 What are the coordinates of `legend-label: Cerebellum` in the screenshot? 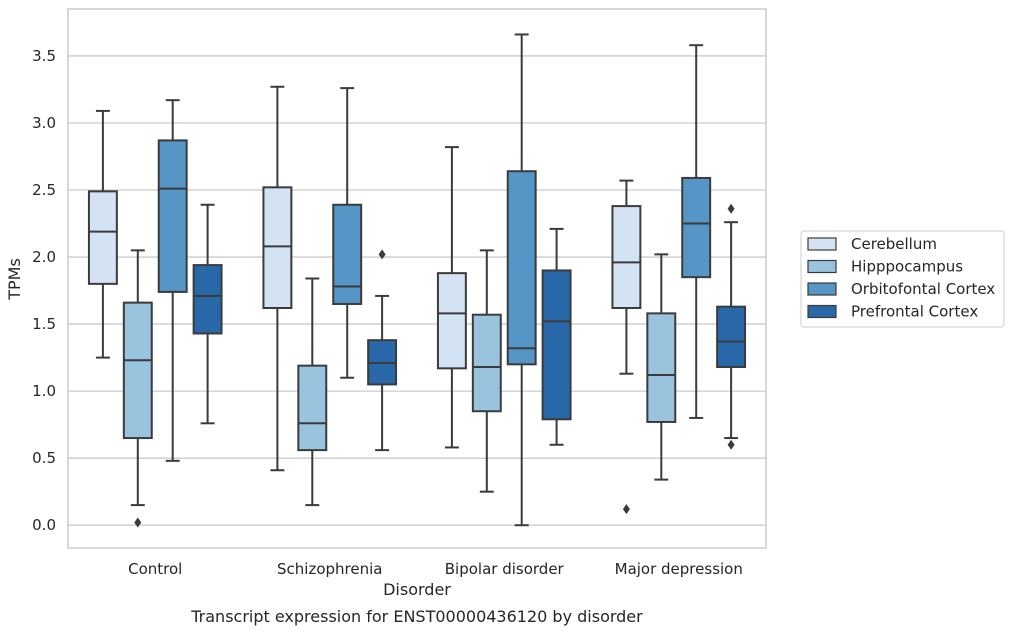 It's located at (894, 244).